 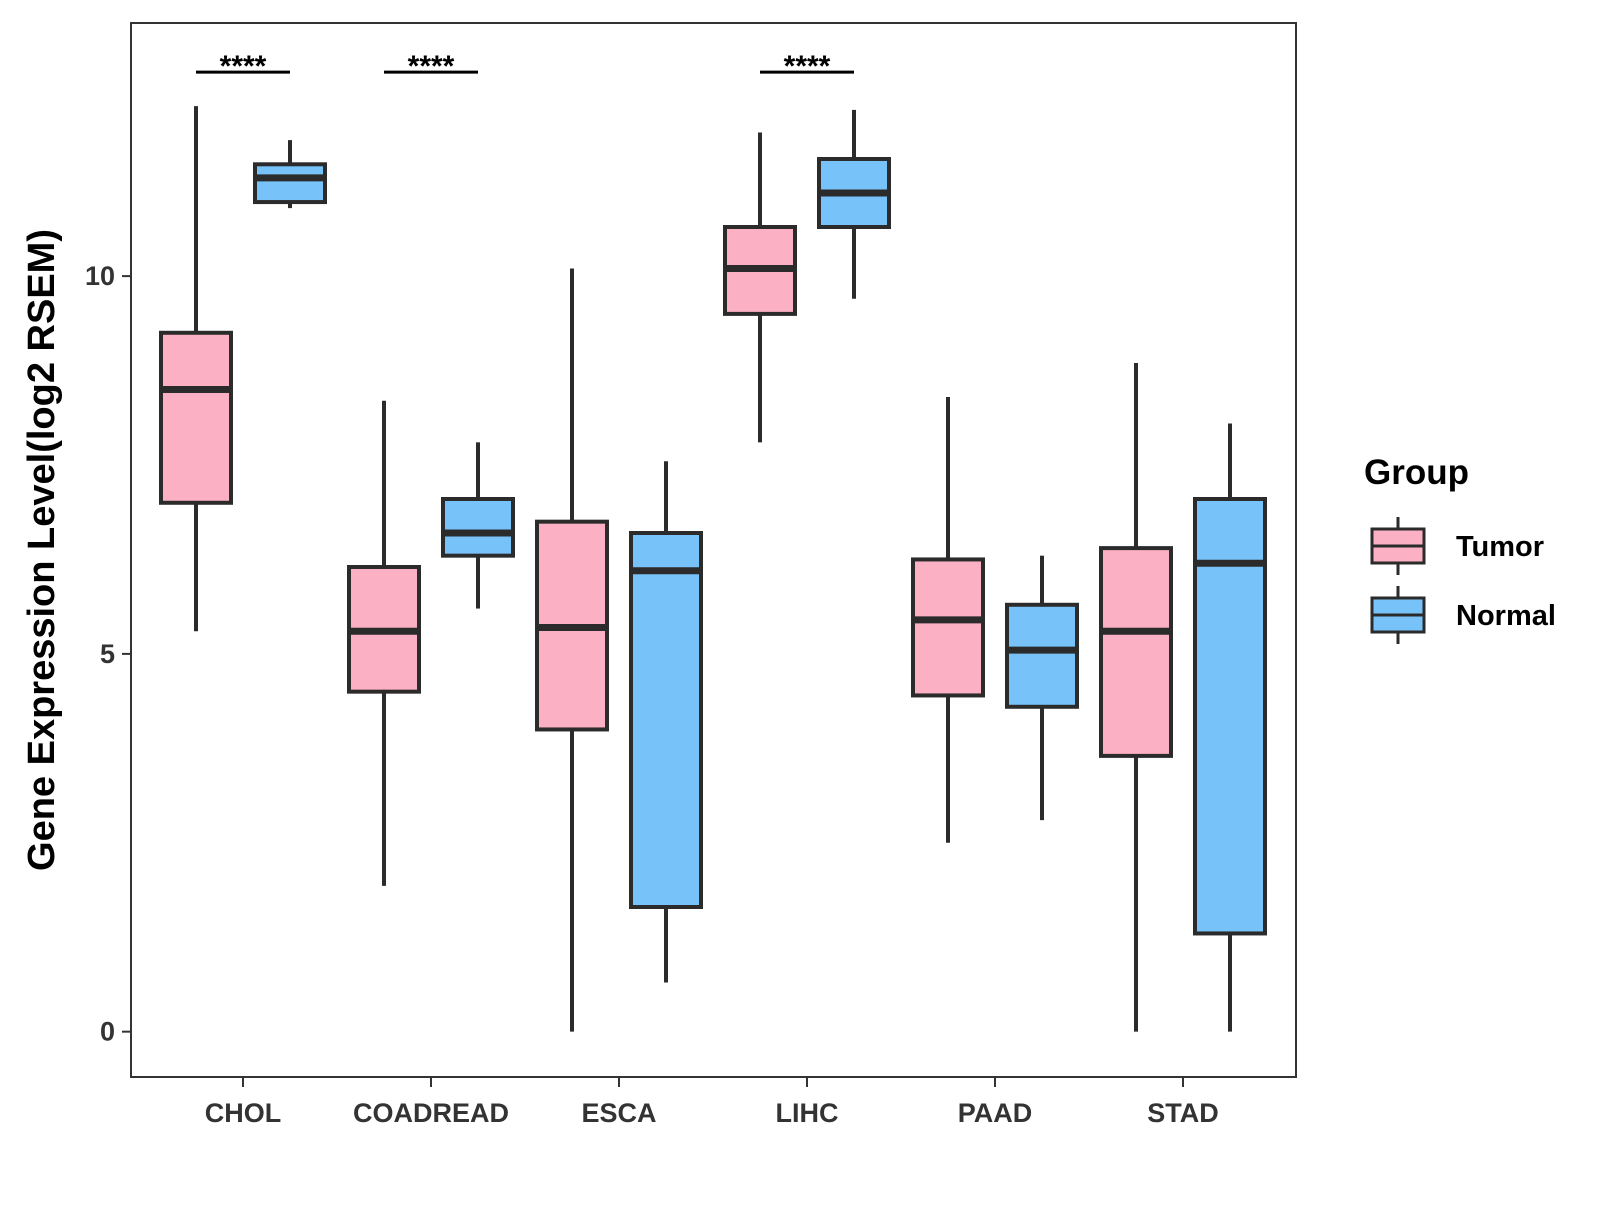 I want to click on y-axis-title: Gene Expression Level(log2 RSEM), so click(x=42, y=550).